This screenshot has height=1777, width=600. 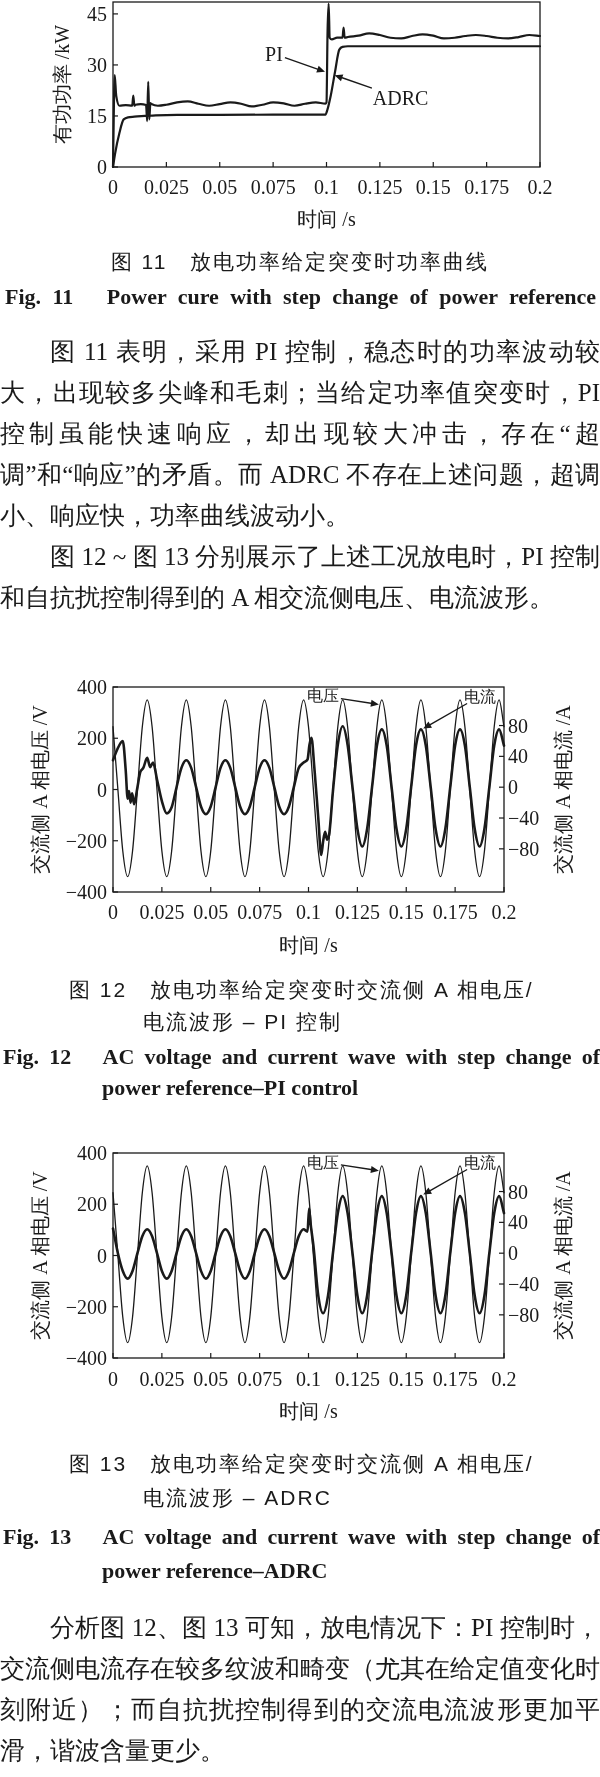 I want to click on y-axis-title: 有功功率 /kW, so click(x=62, y=84).